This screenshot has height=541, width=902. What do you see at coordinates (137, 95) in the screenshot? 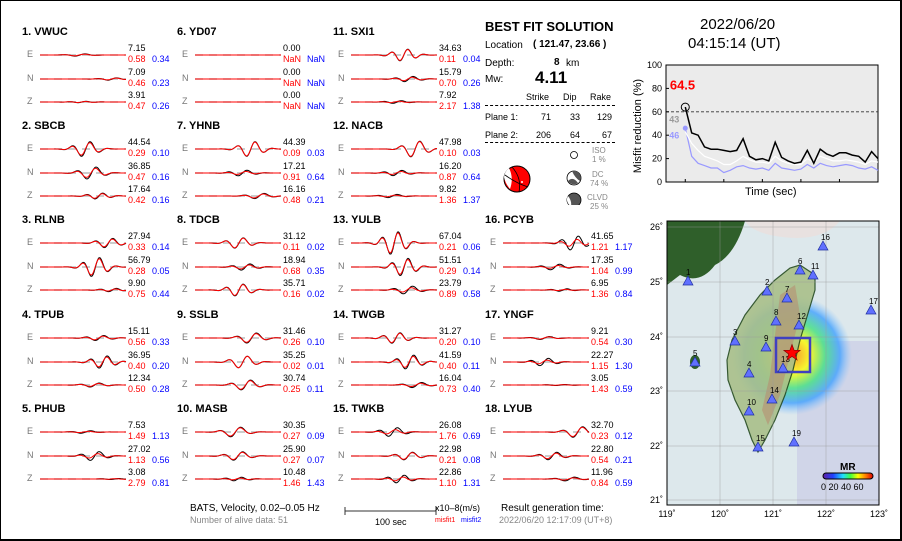
I see `amplitude-value: 3.91` at bounding box center [137, 95].